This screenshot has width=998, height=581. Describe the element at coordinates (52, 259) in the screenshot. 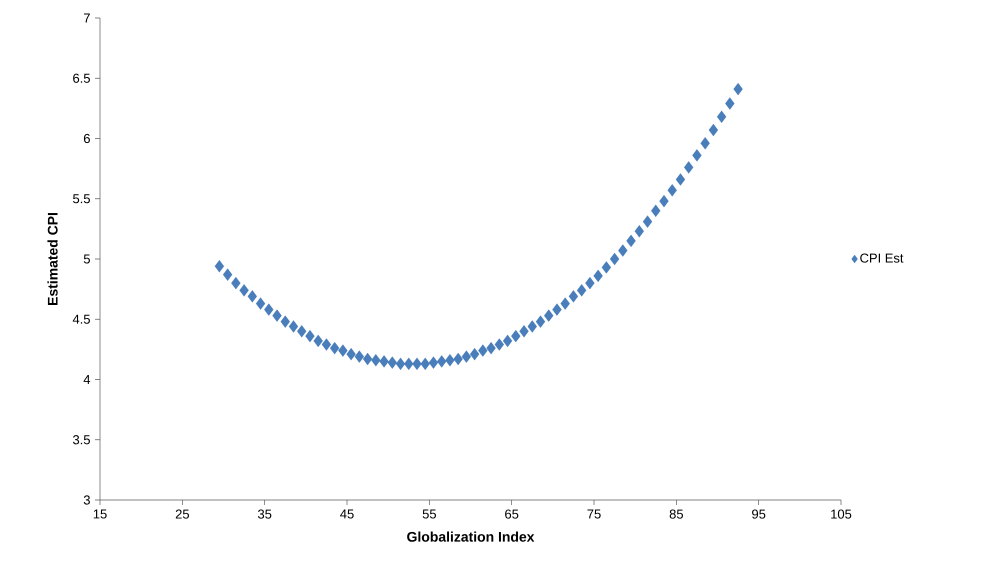

I see `y-axis-title: Estimated CPI` at that location.